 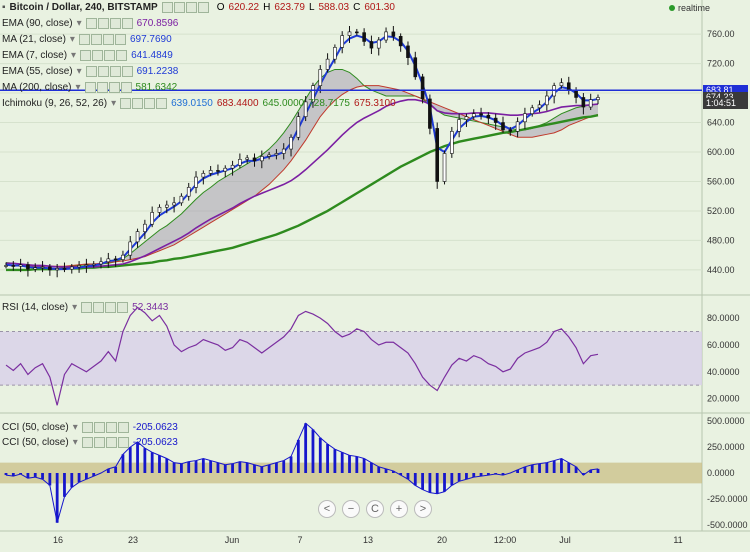 What do you see at coordinates (283, 103) in the screenshot?
I see `ichimoku-value-2: 645.0000` at bounding box center [283, 103].